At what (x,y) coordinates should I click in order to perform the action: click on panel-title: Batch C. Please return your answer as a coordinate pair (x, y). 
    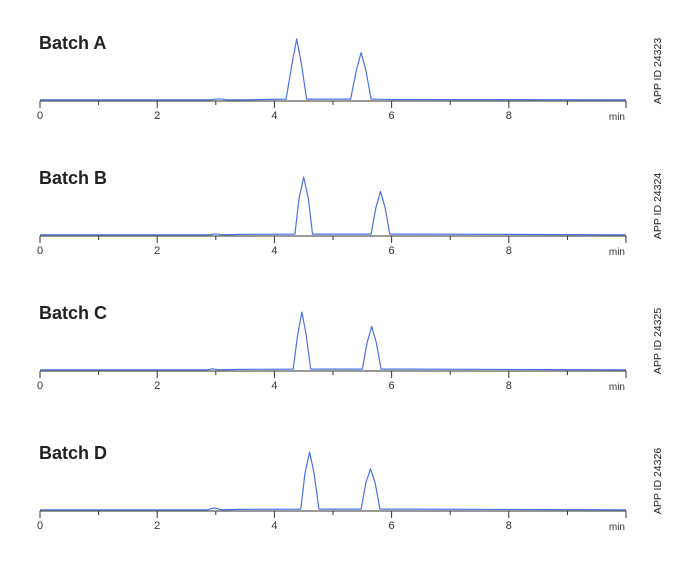
    Looking at the image, I should click on (73, 313).